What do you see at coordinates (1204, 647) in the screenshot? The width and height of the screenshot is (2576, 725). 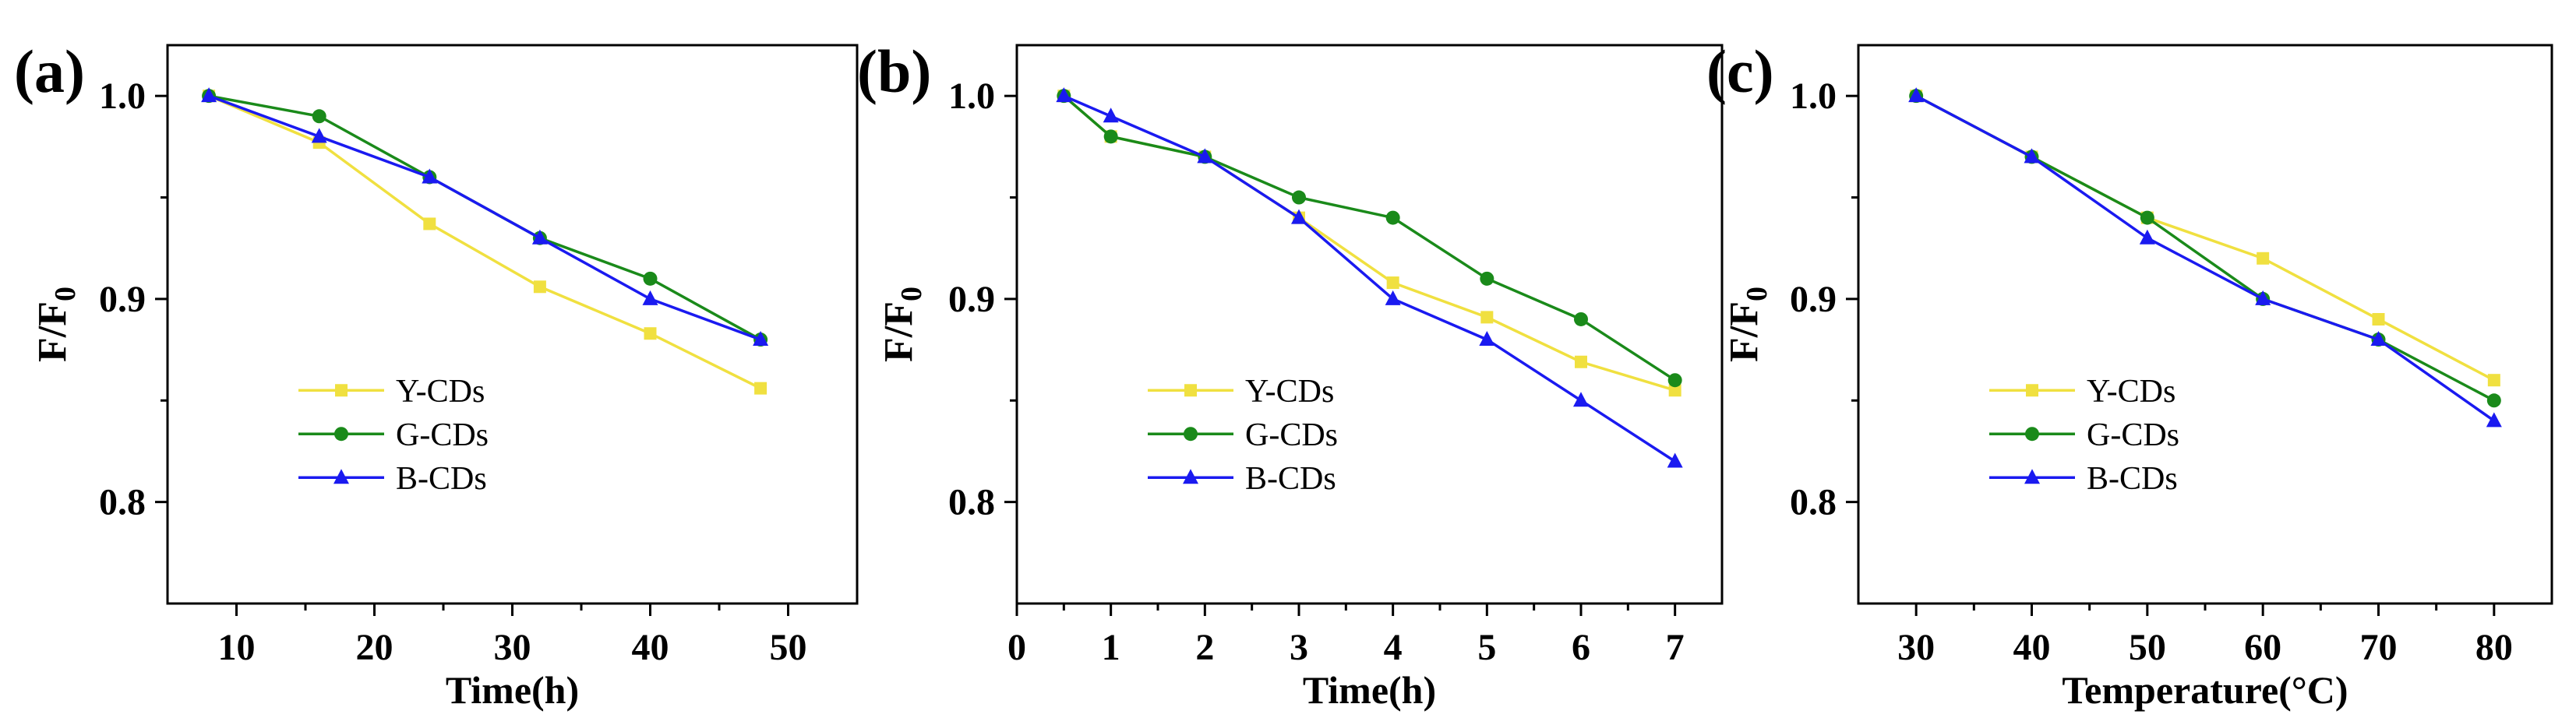 I see `x-tick-label: 2` at bounding box center [1204, 647].